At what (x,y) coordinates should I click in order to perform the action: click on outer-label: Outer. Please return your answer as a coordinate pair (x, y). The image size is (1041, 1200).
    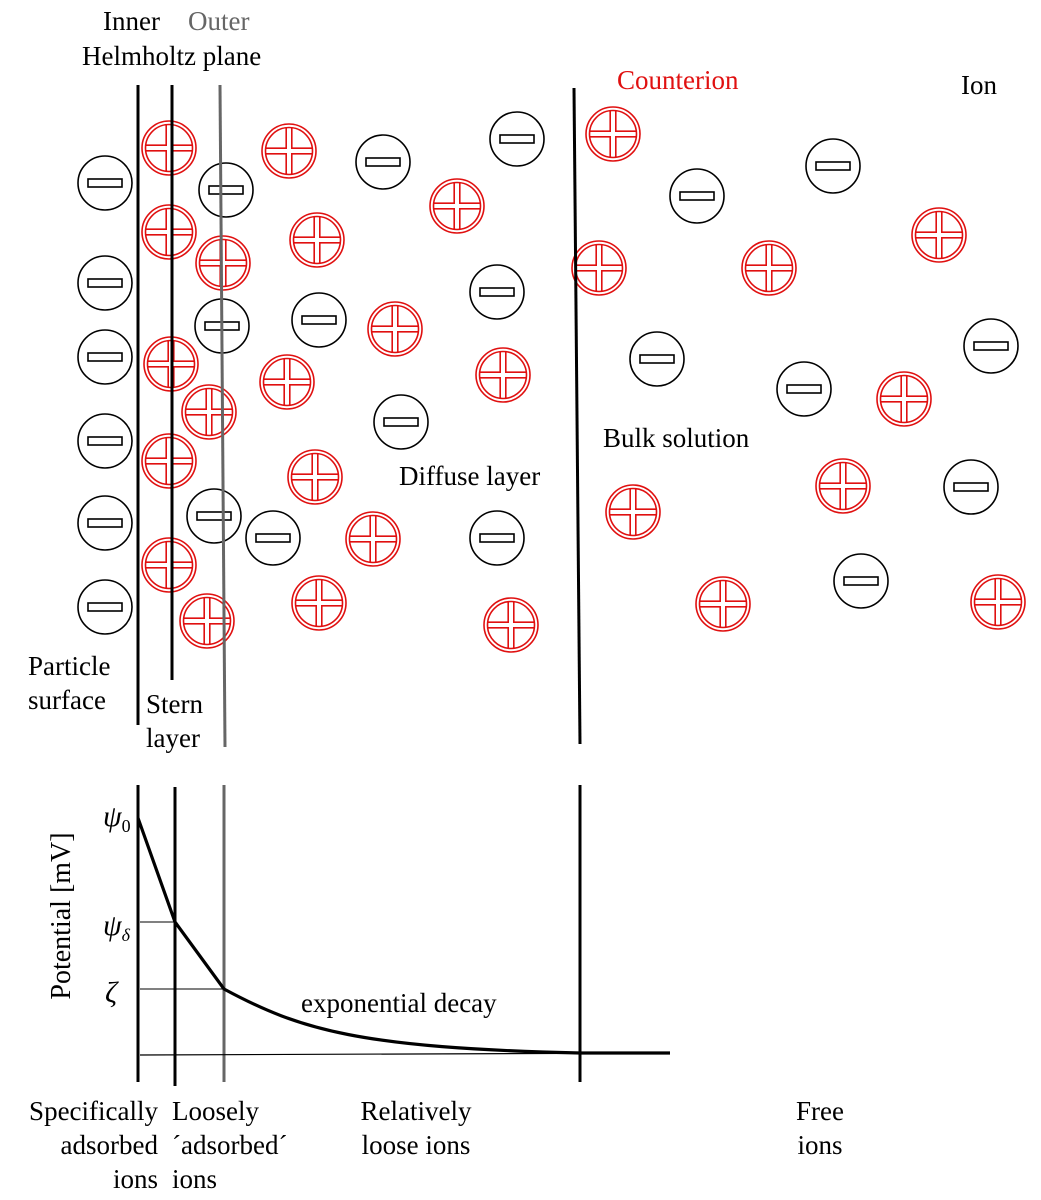
    Looking at the image, I should click on (219, 21).